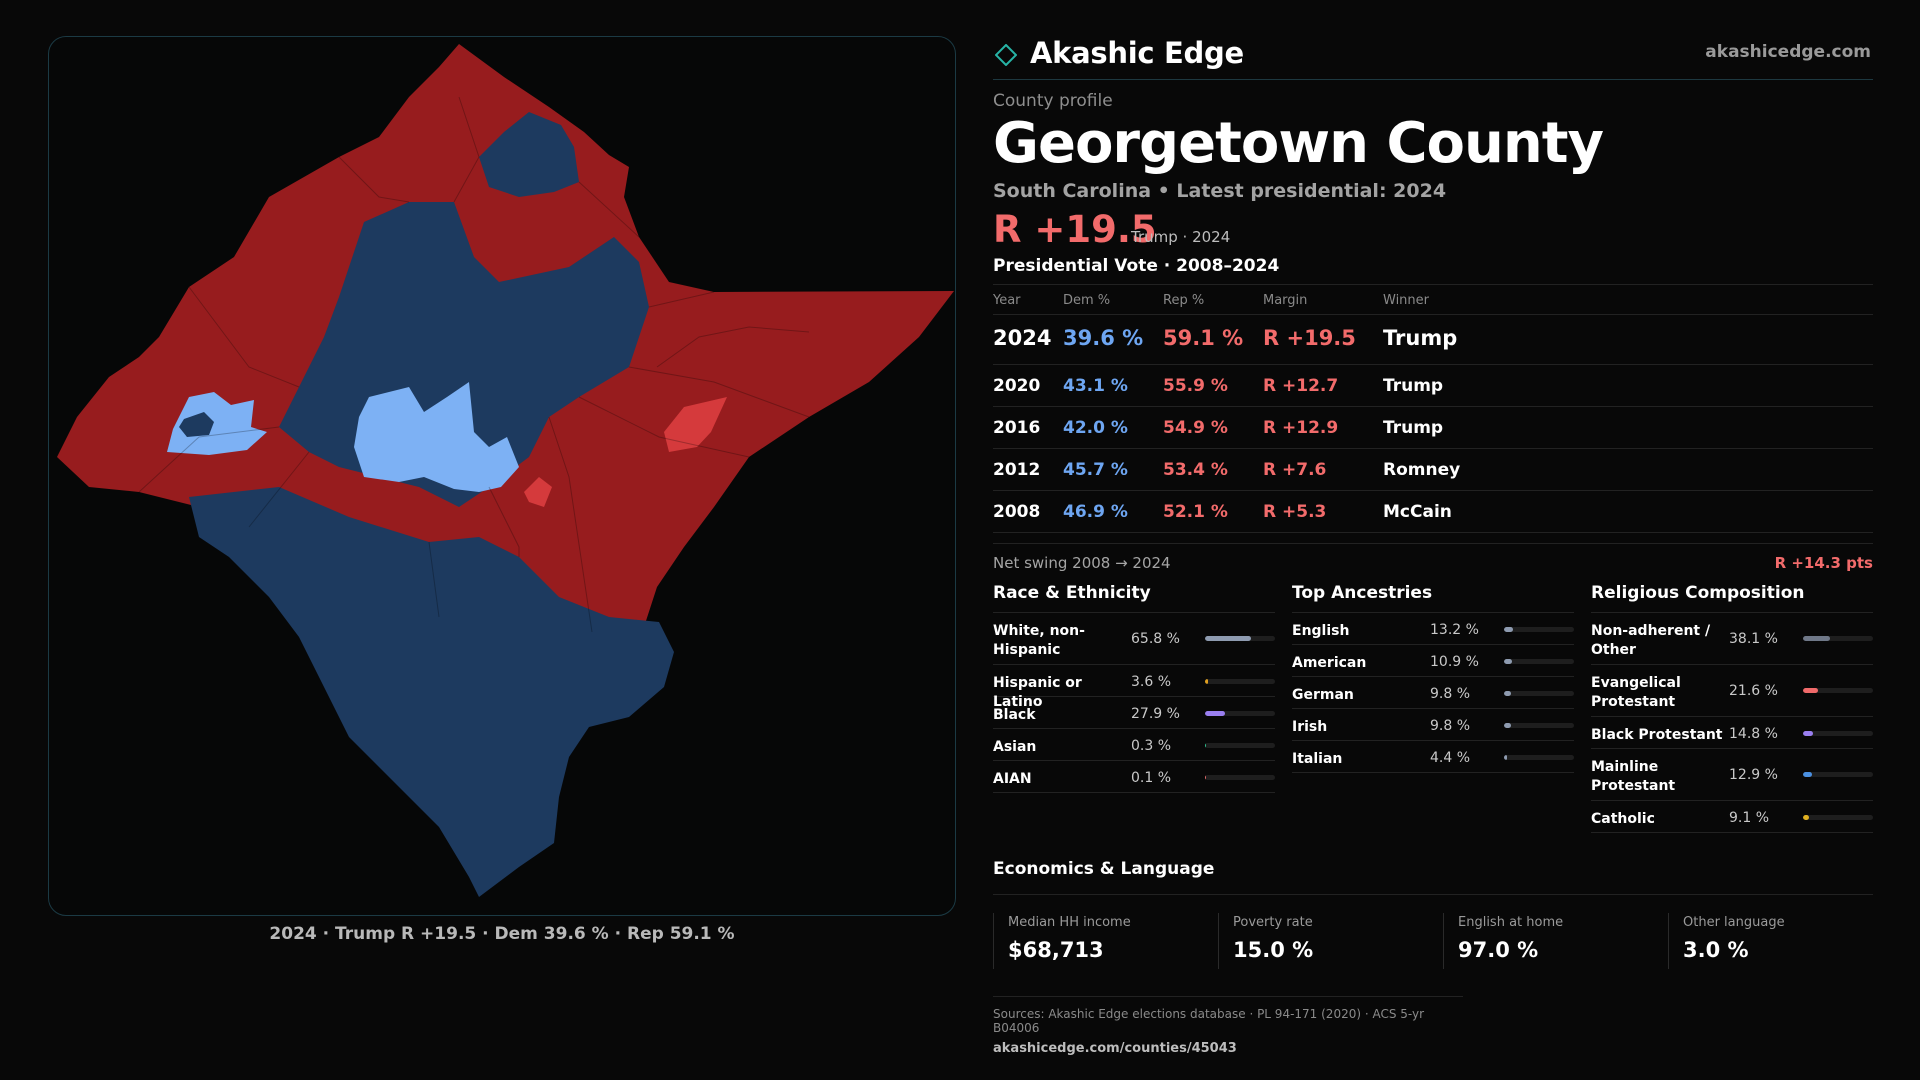 This screenshot has width=1920, height=1080. Describe the element at coordinates (1100, 940) in the screenshot. I see `econ-cell-income: Median HH income $68,713` at that location.